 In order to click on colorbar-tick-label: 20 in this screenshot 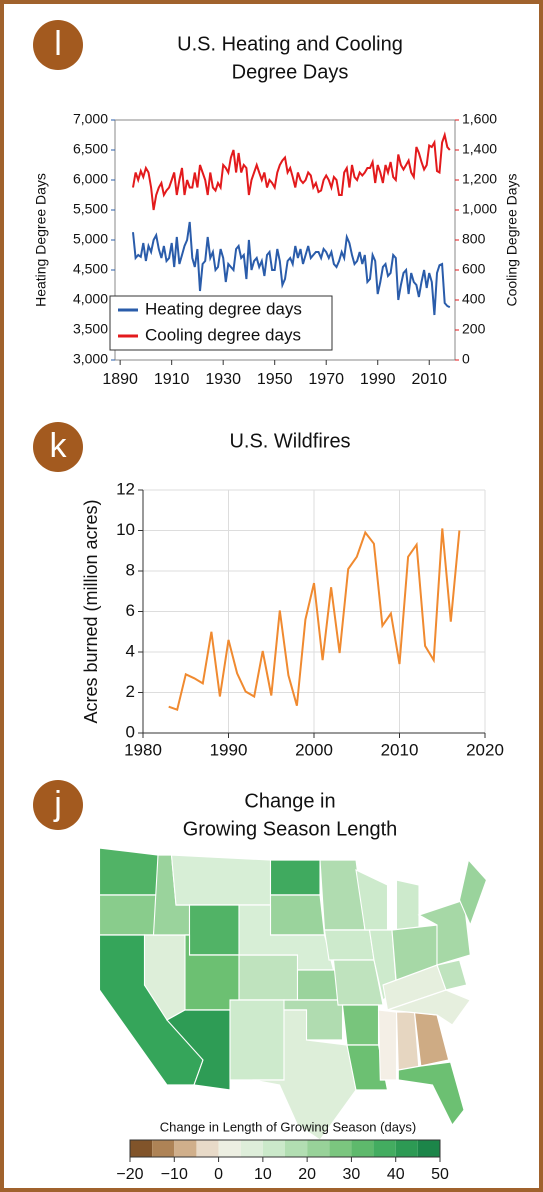, I will do `click(307, 1174)`.